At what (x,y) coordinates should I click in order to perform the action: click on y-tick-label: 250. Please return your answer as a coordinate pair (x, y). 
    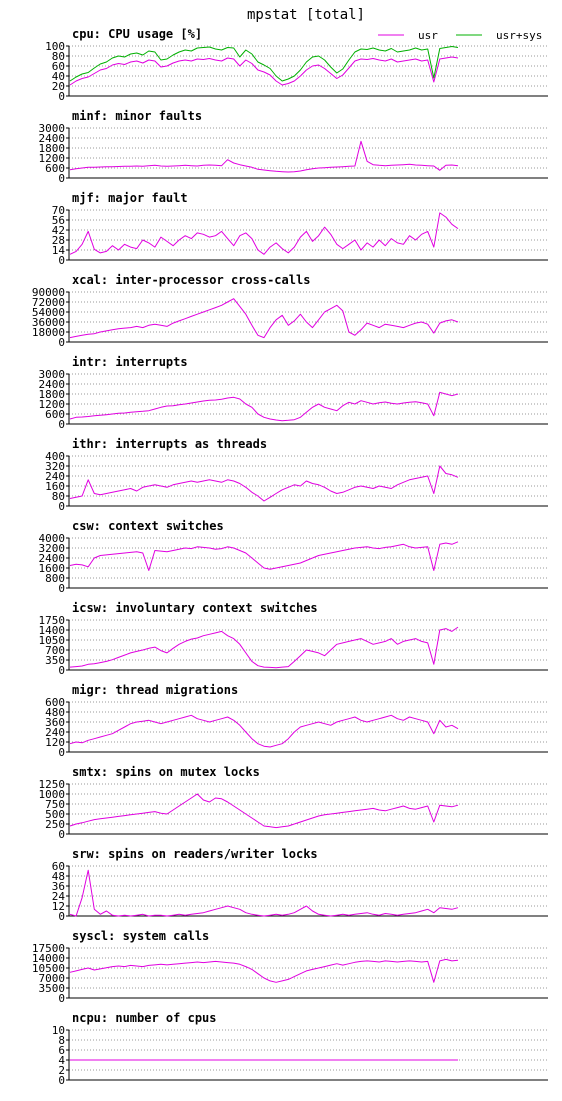
    Looking at the image, I should click on (55, 824).